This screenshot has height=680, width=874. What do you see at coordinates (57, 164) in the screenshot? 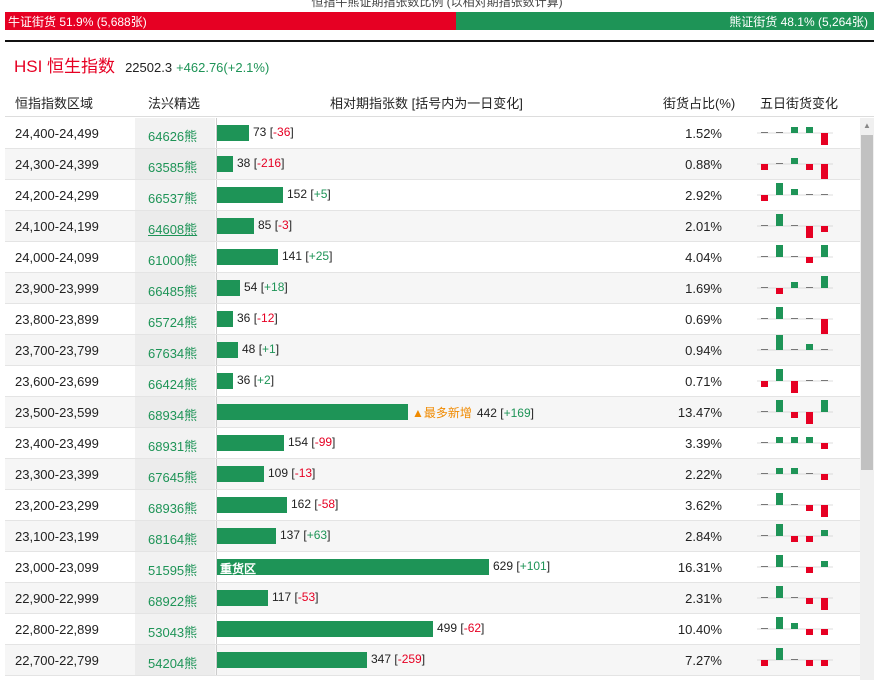
I see `index-range: 24,300-24,399` at bounding box center [57, 164].